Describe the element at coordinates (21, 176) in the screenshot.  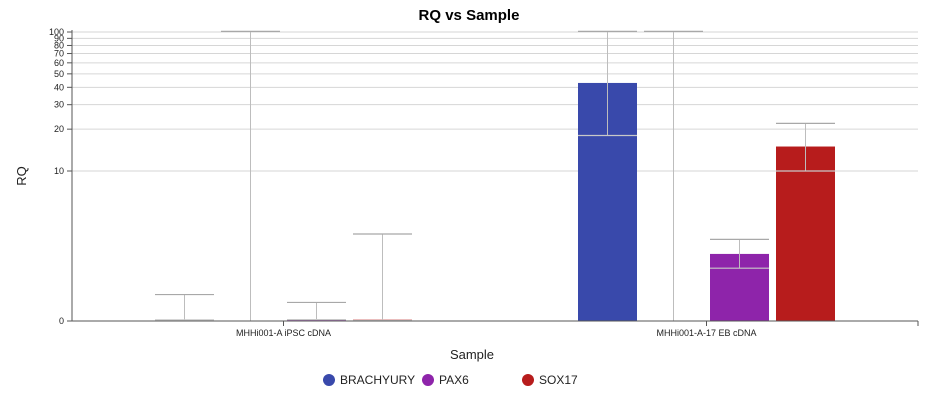
I see `y-axis-label: RQ` at that location.